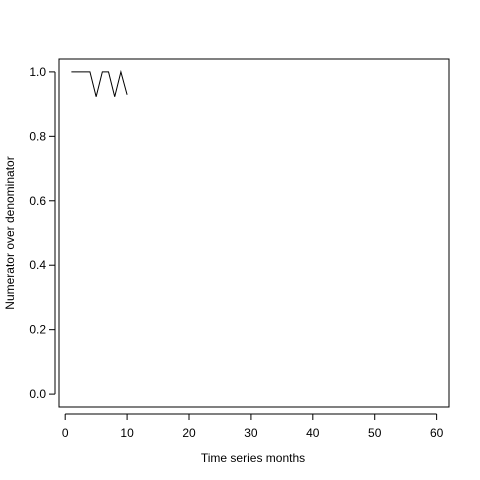  Describe the element at coordinates (189, 433) in the screenshot. I see `x-tick-label: 20` at that location.